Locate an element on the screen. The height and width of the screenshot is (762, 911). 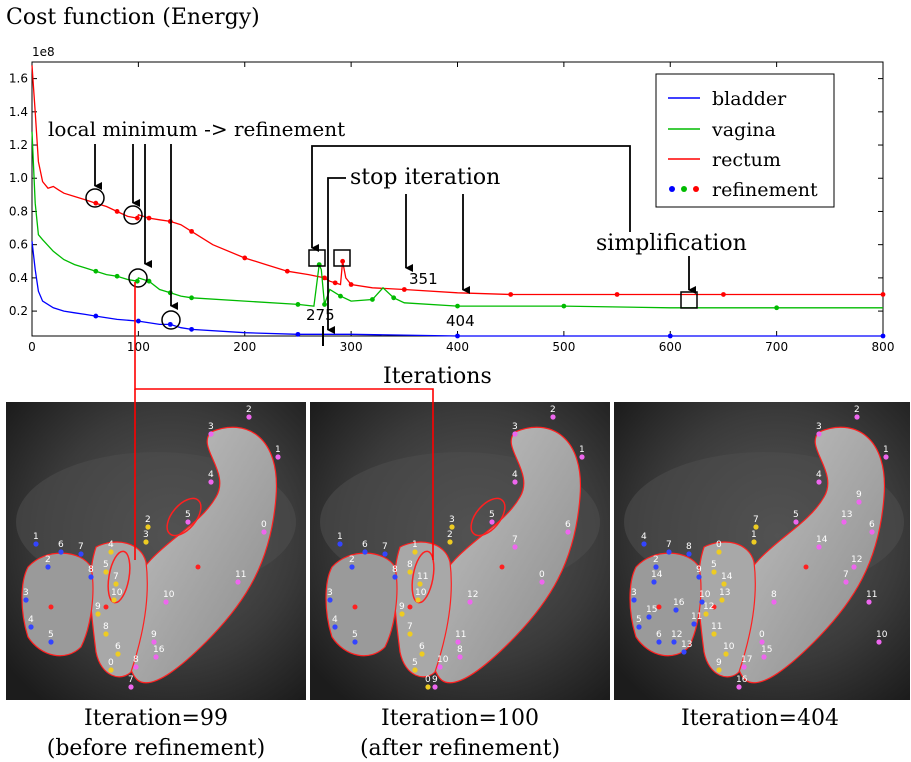
legend-label-bladder: bladder is located at coordinates (749, 99).